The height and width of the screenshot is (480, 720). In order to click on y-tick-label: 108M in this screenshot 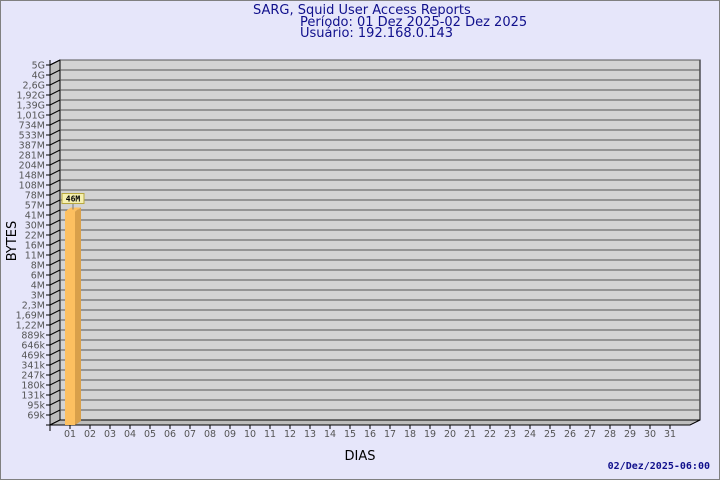, I will do `click(32, 186)`.